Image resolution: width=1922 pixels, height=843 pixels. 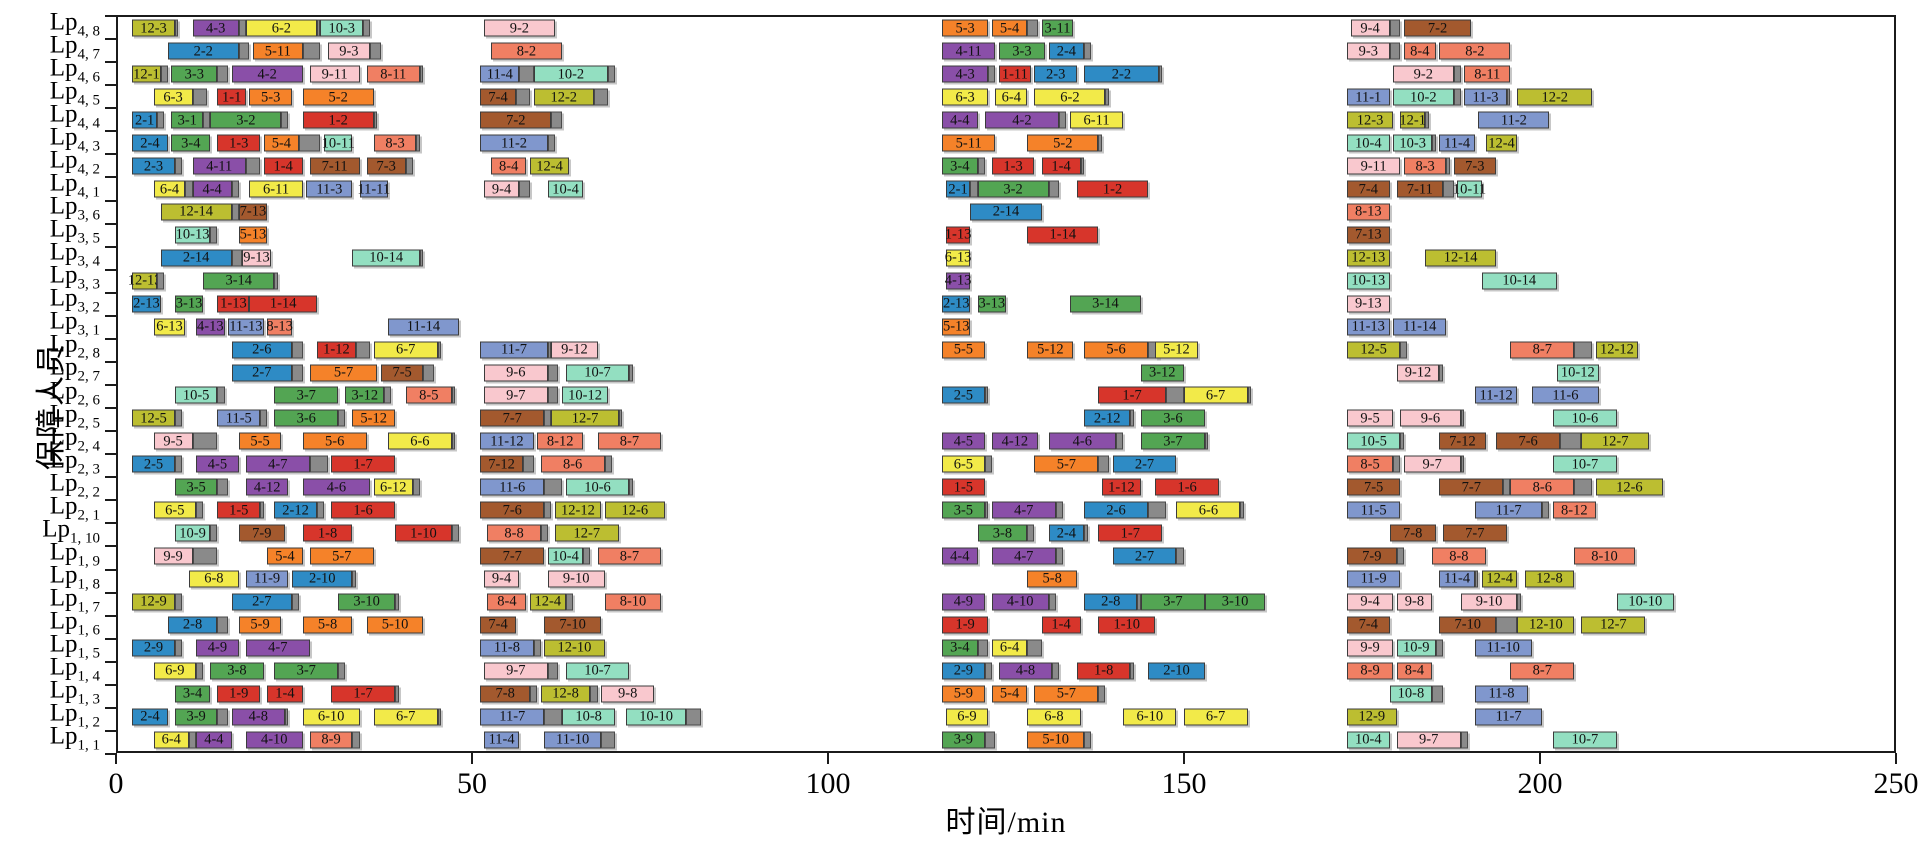 I want to click on task-bar-label: 11-9, so click(x=267, y=578).